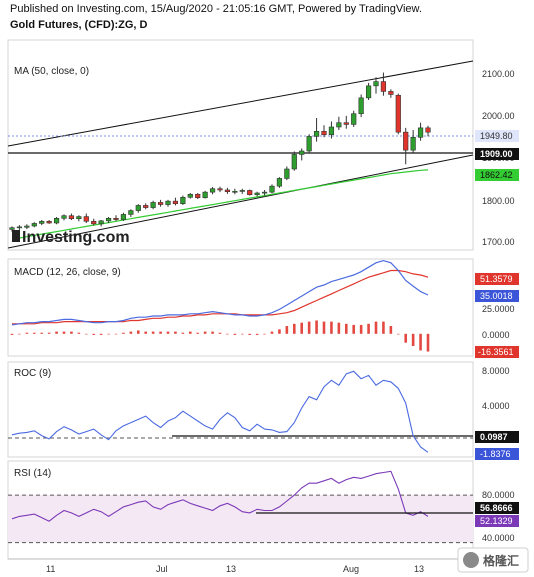  I want to click on price-tick: 2100.00, so click(498, 74).